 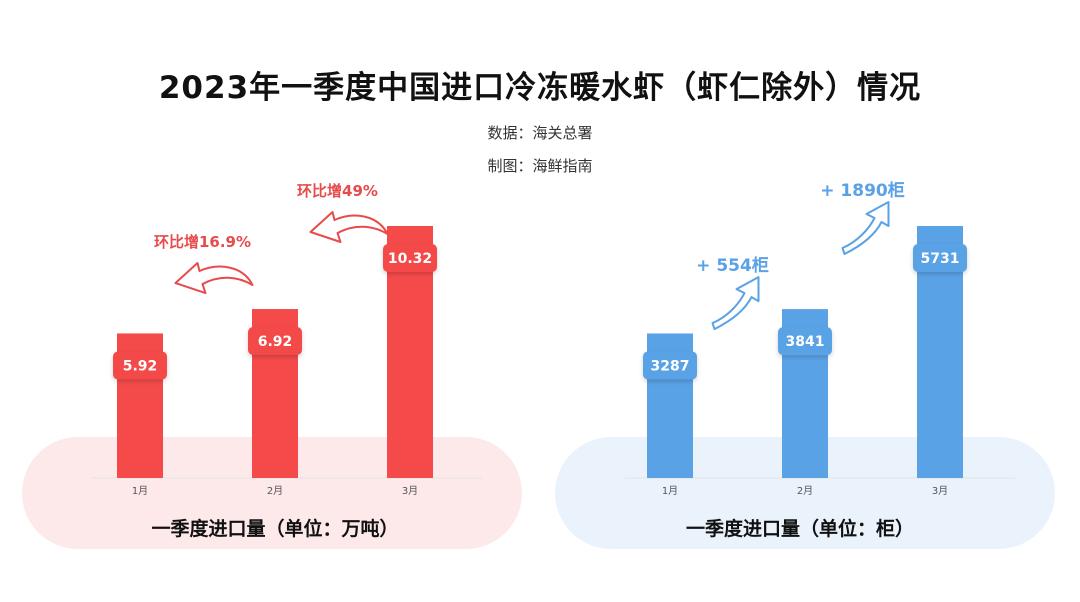 I want to click on value-label-1-1: 3841, so click(x=805, y=342).